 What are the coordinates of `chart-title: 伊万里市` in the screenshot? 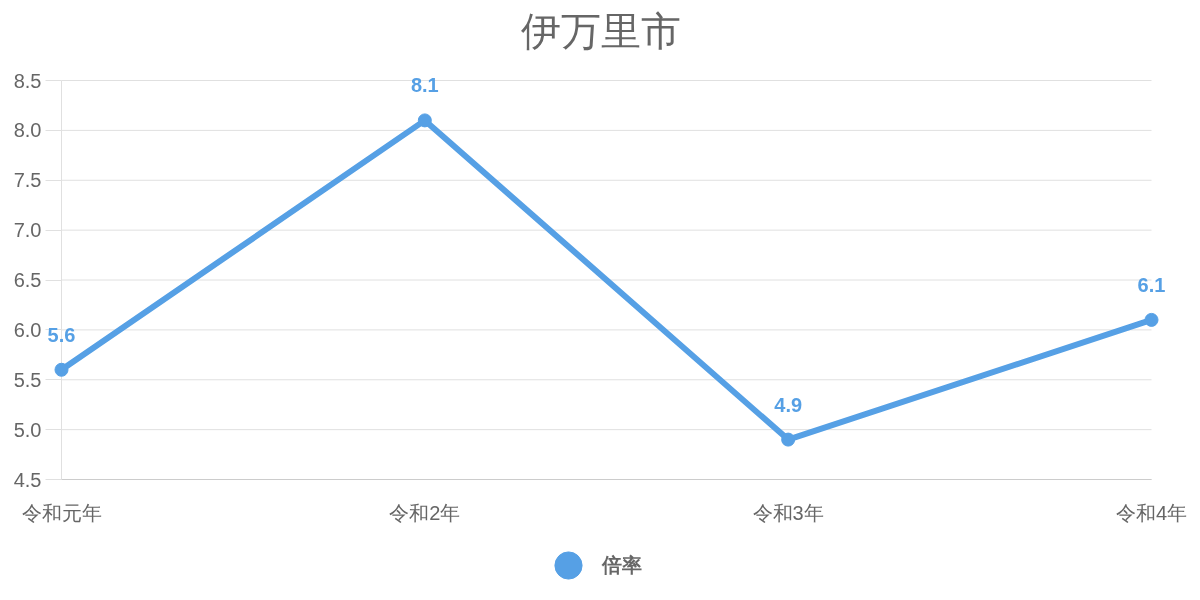 It's located at (600, 30).